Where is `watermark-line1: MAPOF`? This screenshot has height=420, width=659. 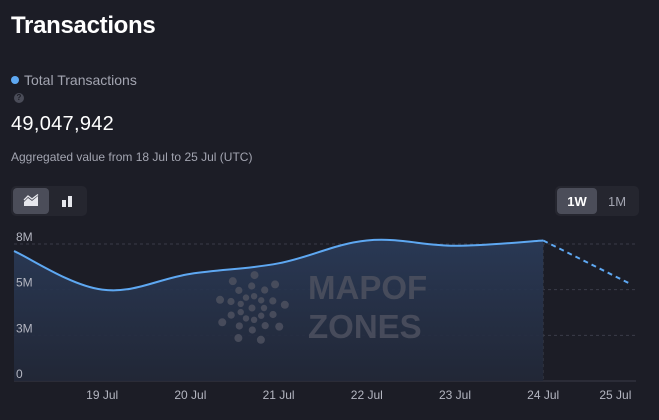 watermark-line1: MAPOF is located at coordinates (367, 287).